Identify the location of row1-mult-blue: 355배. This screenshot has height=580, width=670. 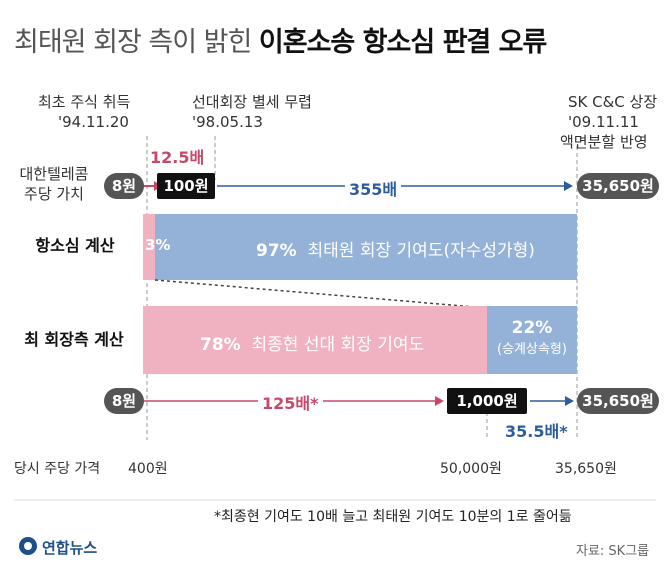
(373, 188).